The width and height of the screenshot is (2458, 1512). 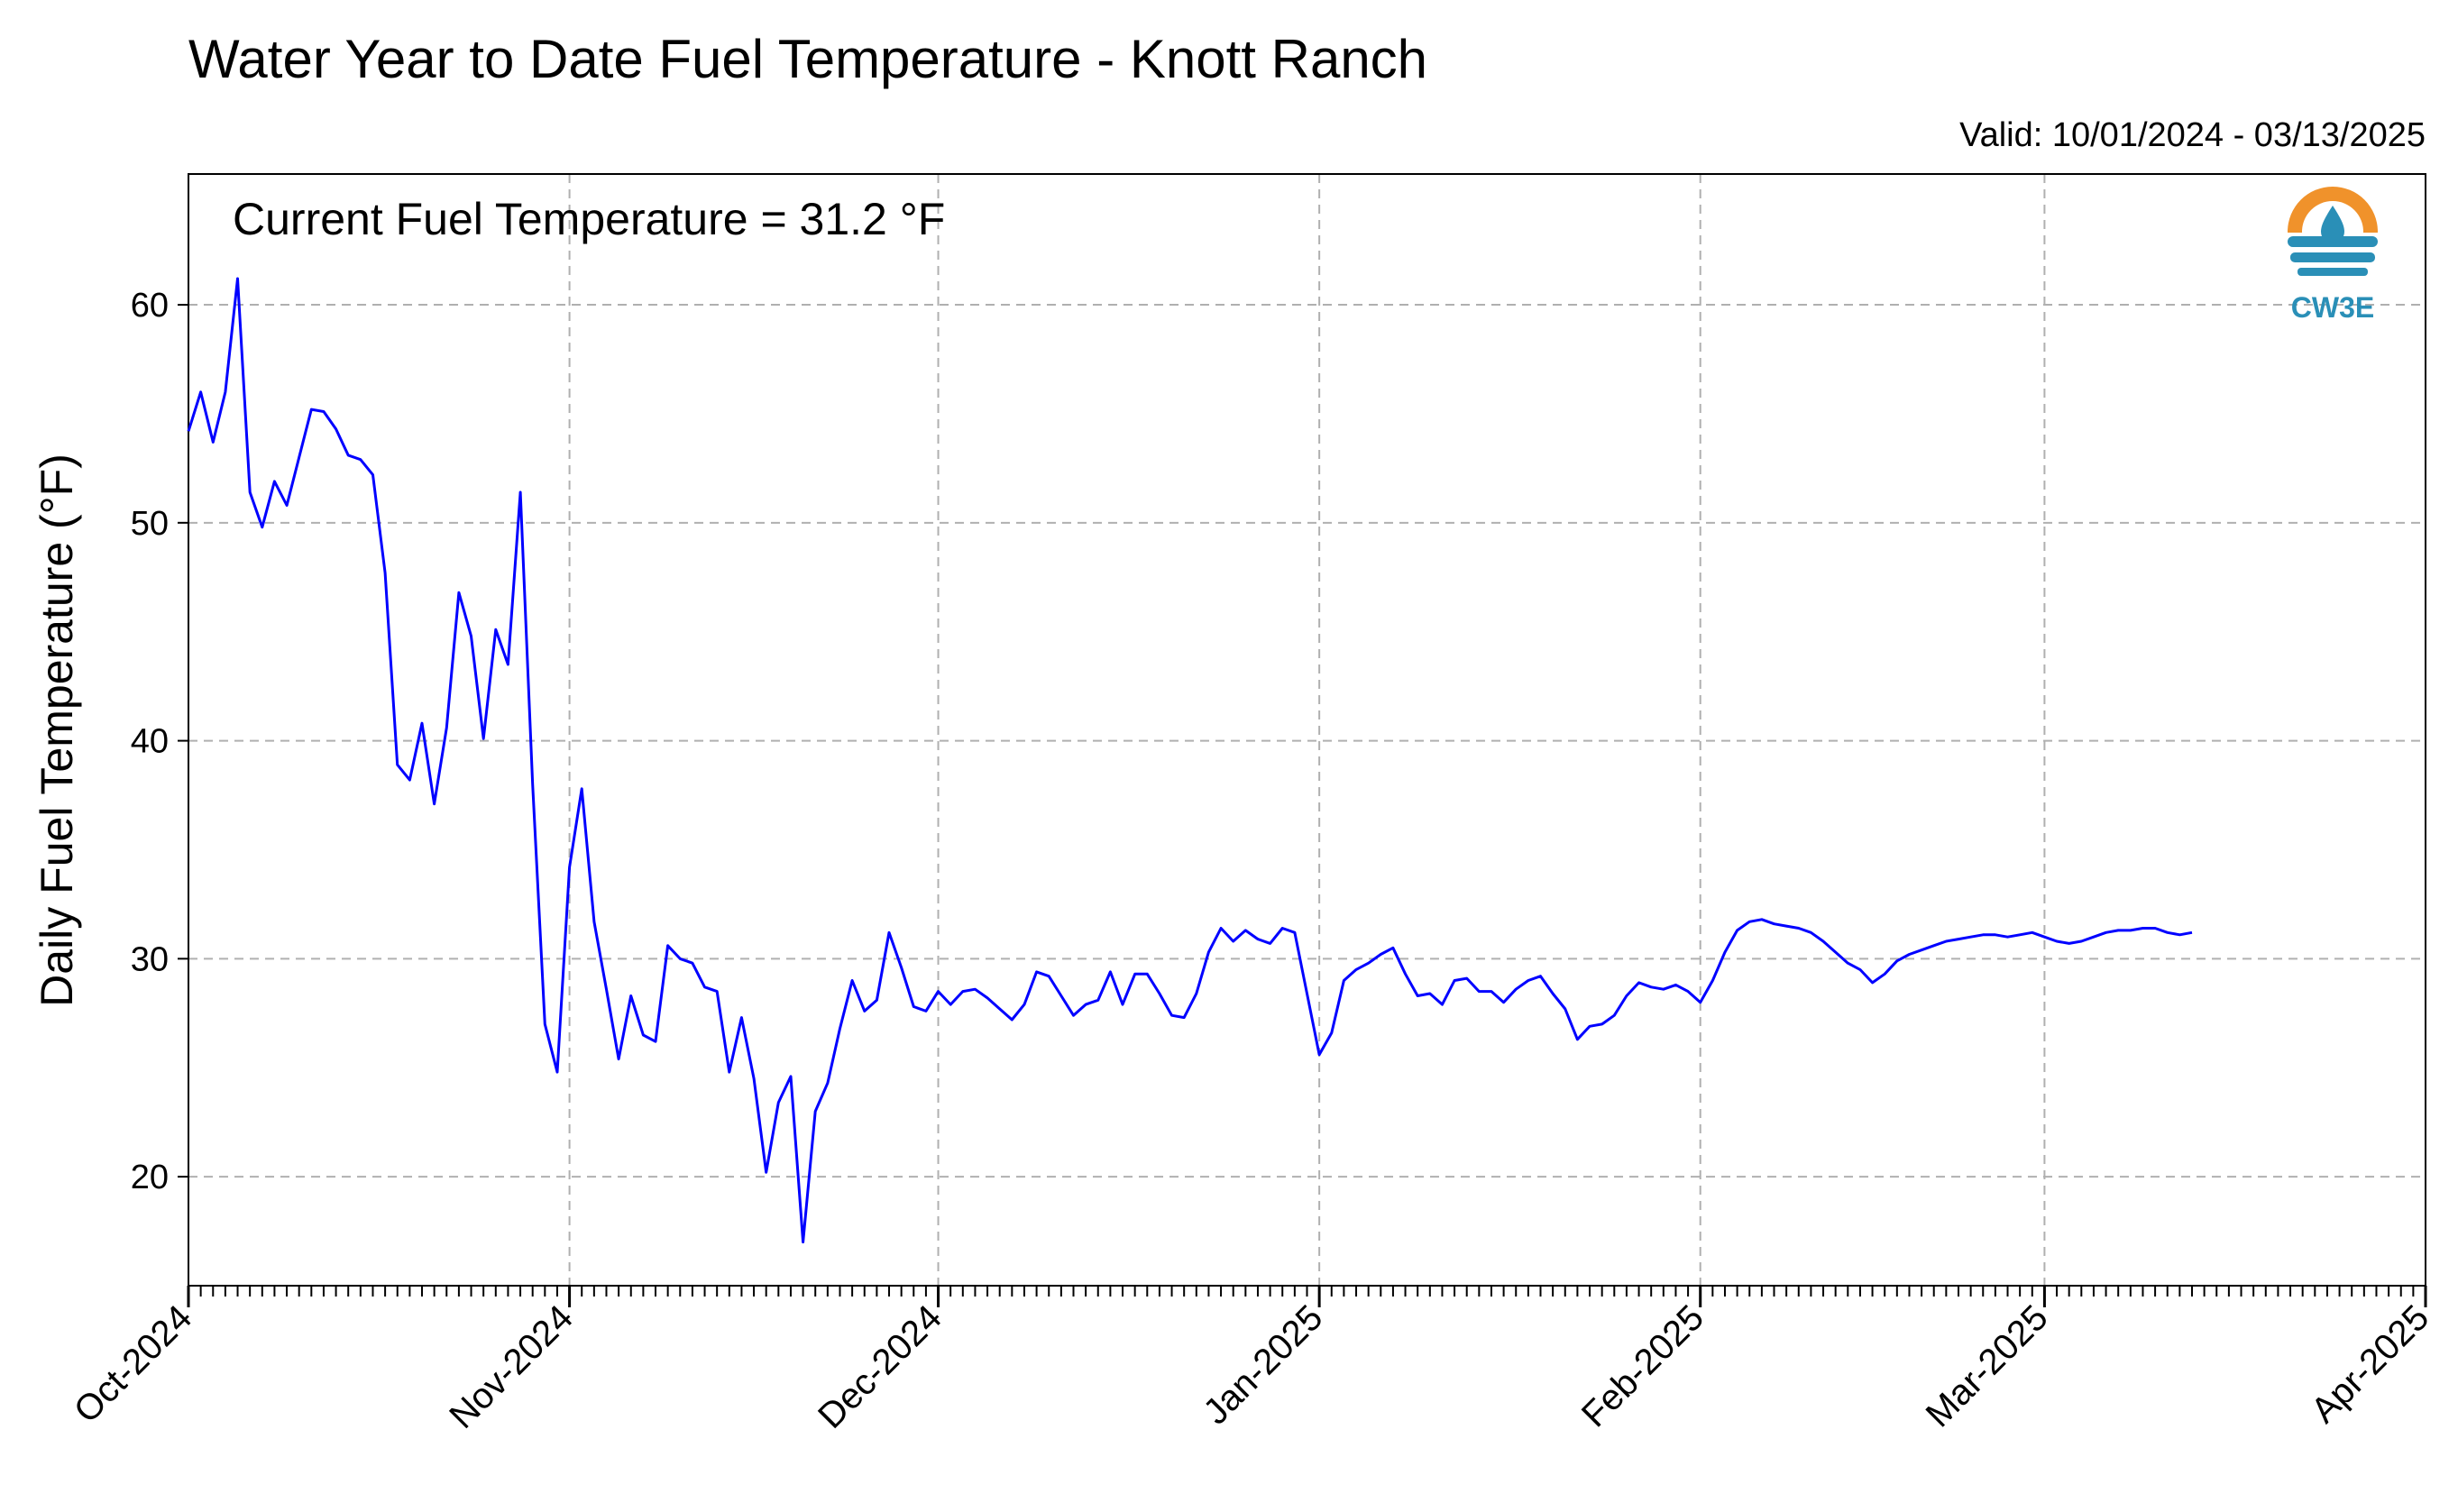 What do you see at coordinates (589, 219) in the screenshot?
I see `current-value-annotation: Current Fuel Temperature = 31.2 °F` at bounding box center [589, 219].